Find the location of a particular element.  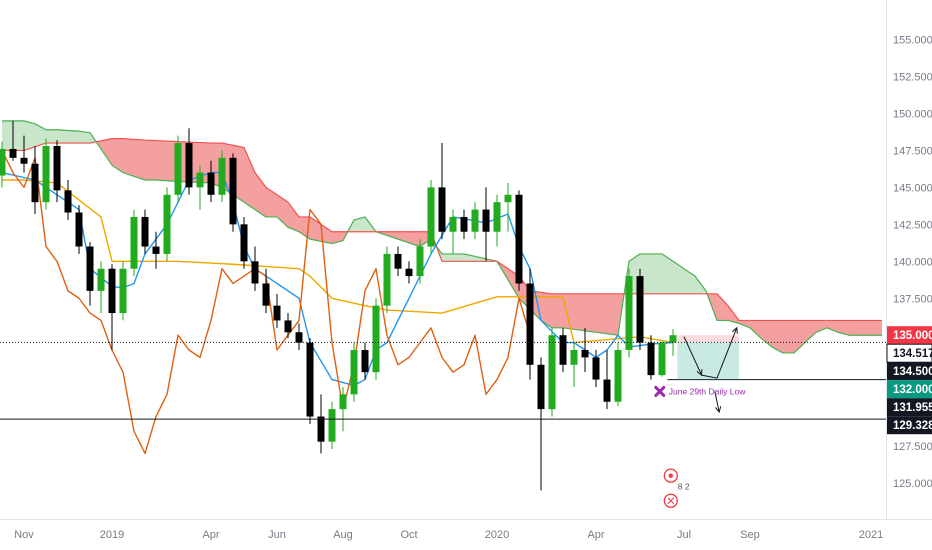

badge-dot-icon is located at coordinates (670, 475).